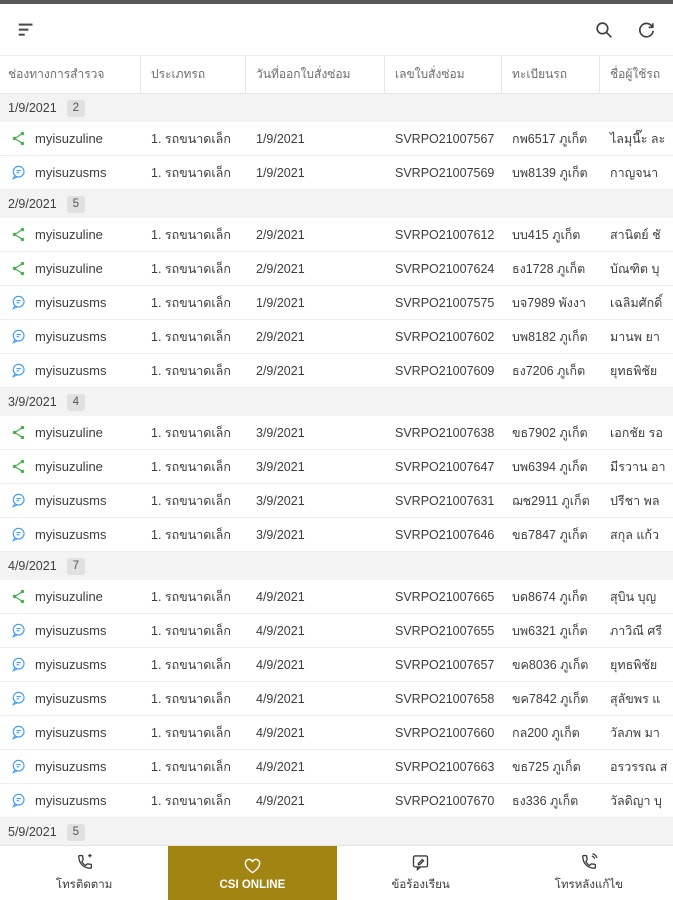  What do you see at coordinates (550, 336) in the screenshot?
I see `plate-cell: บพ8182 ภูเก็ต` at bounding box center [550, 336].